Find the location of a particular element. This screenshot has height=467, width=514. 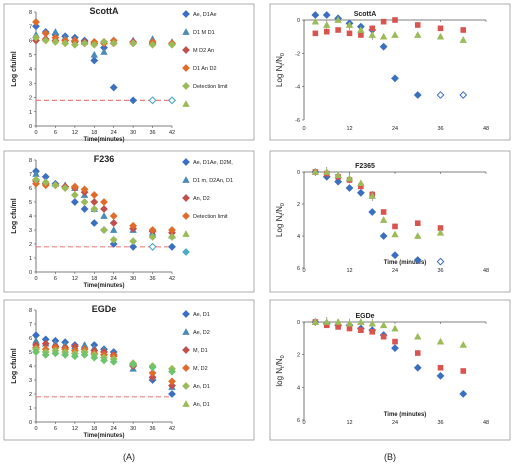

x-tick-label: 48 is located at coordinates (486, 271).